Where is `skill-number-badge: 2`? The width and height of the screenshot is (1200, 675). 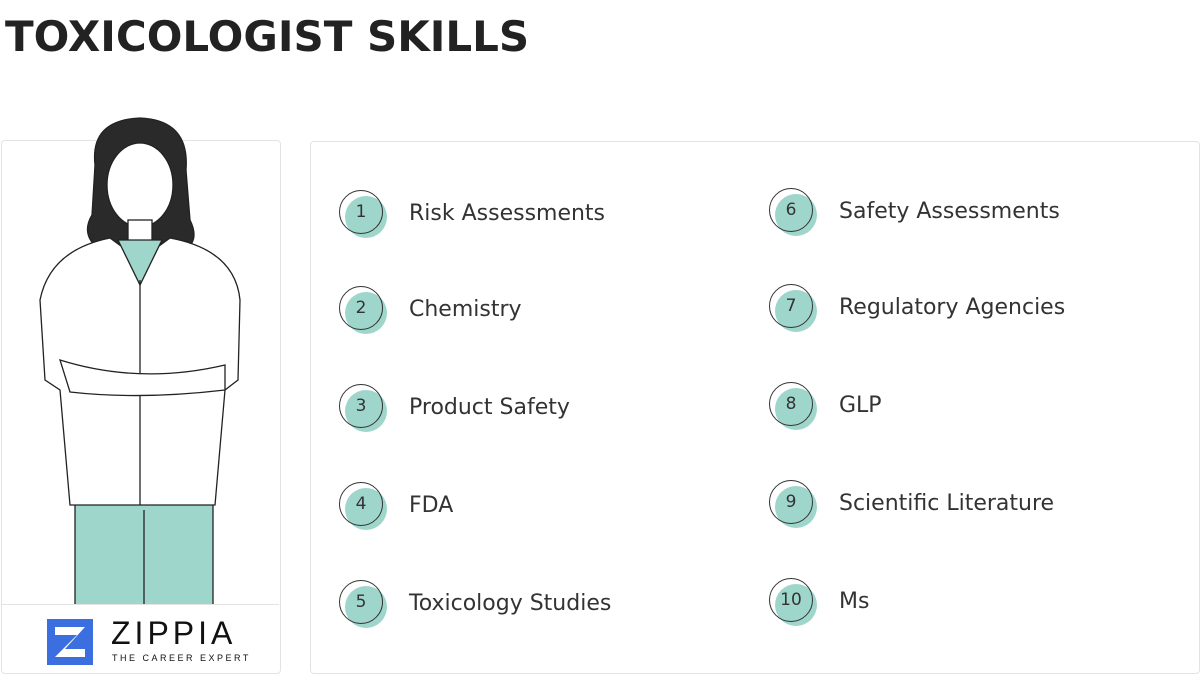 skill-number-badge: 2 is located at coordinates (363, 310).